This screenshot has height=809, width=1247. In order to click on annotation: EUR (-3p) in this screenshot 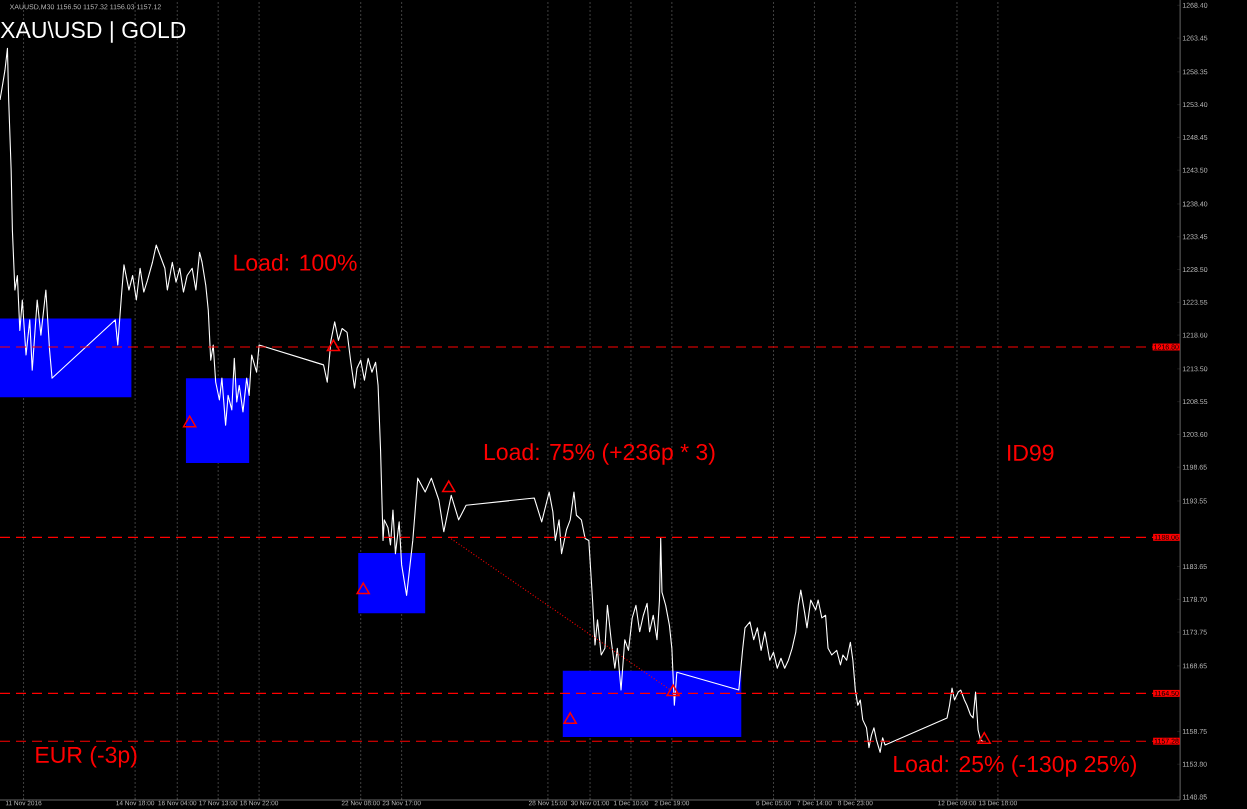, I will do `click(86, 757)`.